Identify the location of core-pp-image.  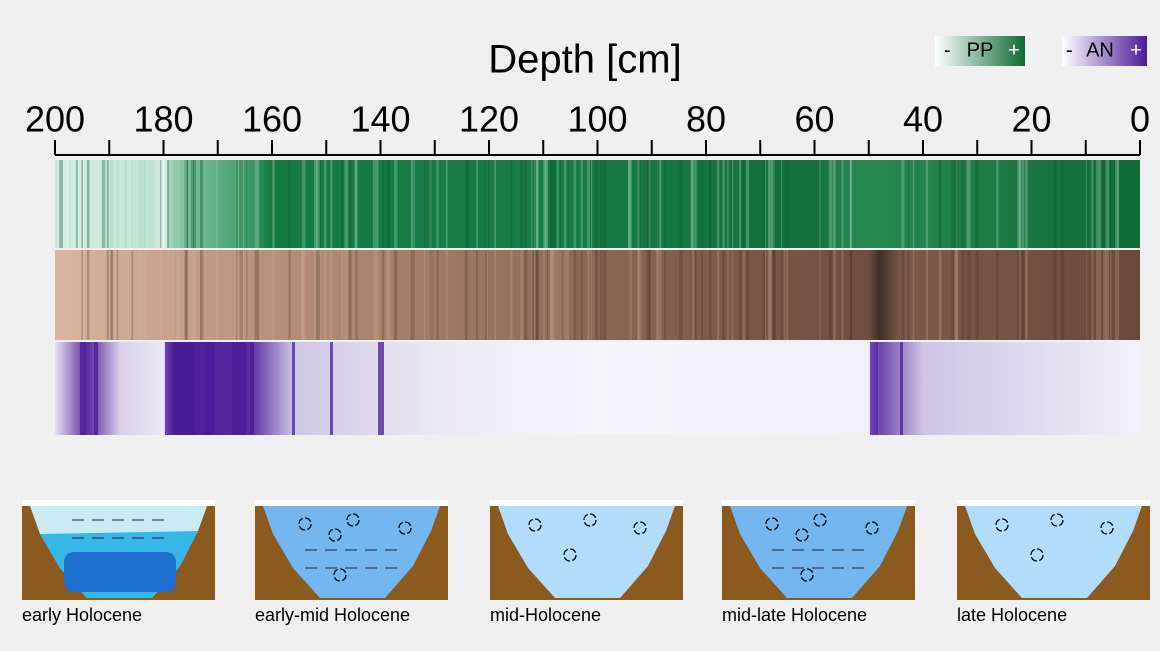
(597, 204).